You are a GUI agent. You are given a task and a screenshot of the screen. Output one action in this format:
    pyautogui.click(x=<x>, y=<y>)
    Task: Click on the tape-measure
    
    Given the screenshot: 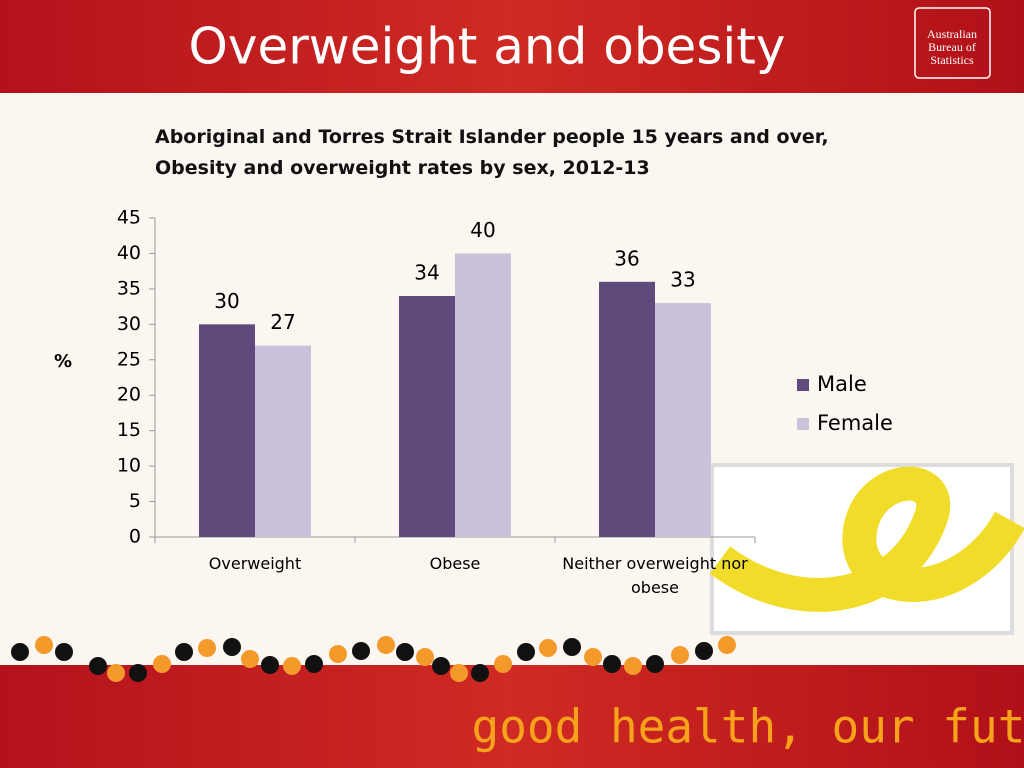 What is the action you would take?
    pyautogui.click(x=866, y=539)
    